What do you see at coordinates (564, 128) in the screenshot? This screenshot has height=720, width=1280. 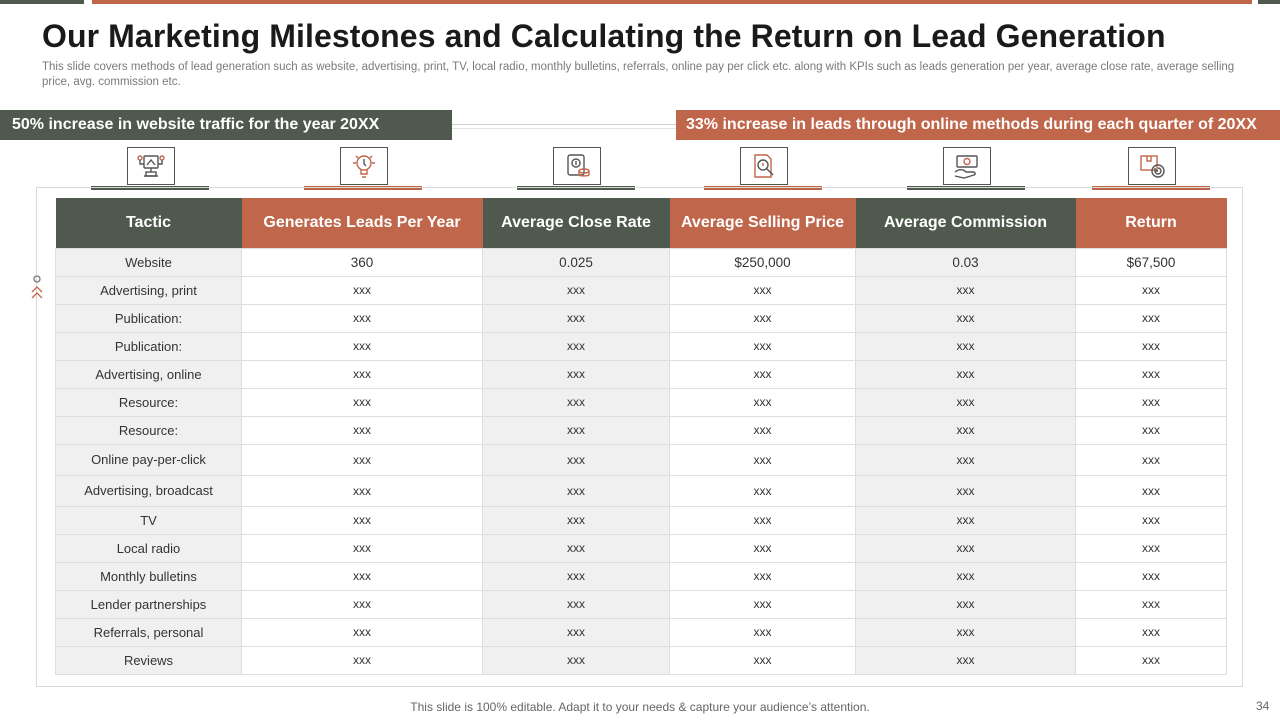 I see `banner-connector-secondary` at bounding box center [564, 128].